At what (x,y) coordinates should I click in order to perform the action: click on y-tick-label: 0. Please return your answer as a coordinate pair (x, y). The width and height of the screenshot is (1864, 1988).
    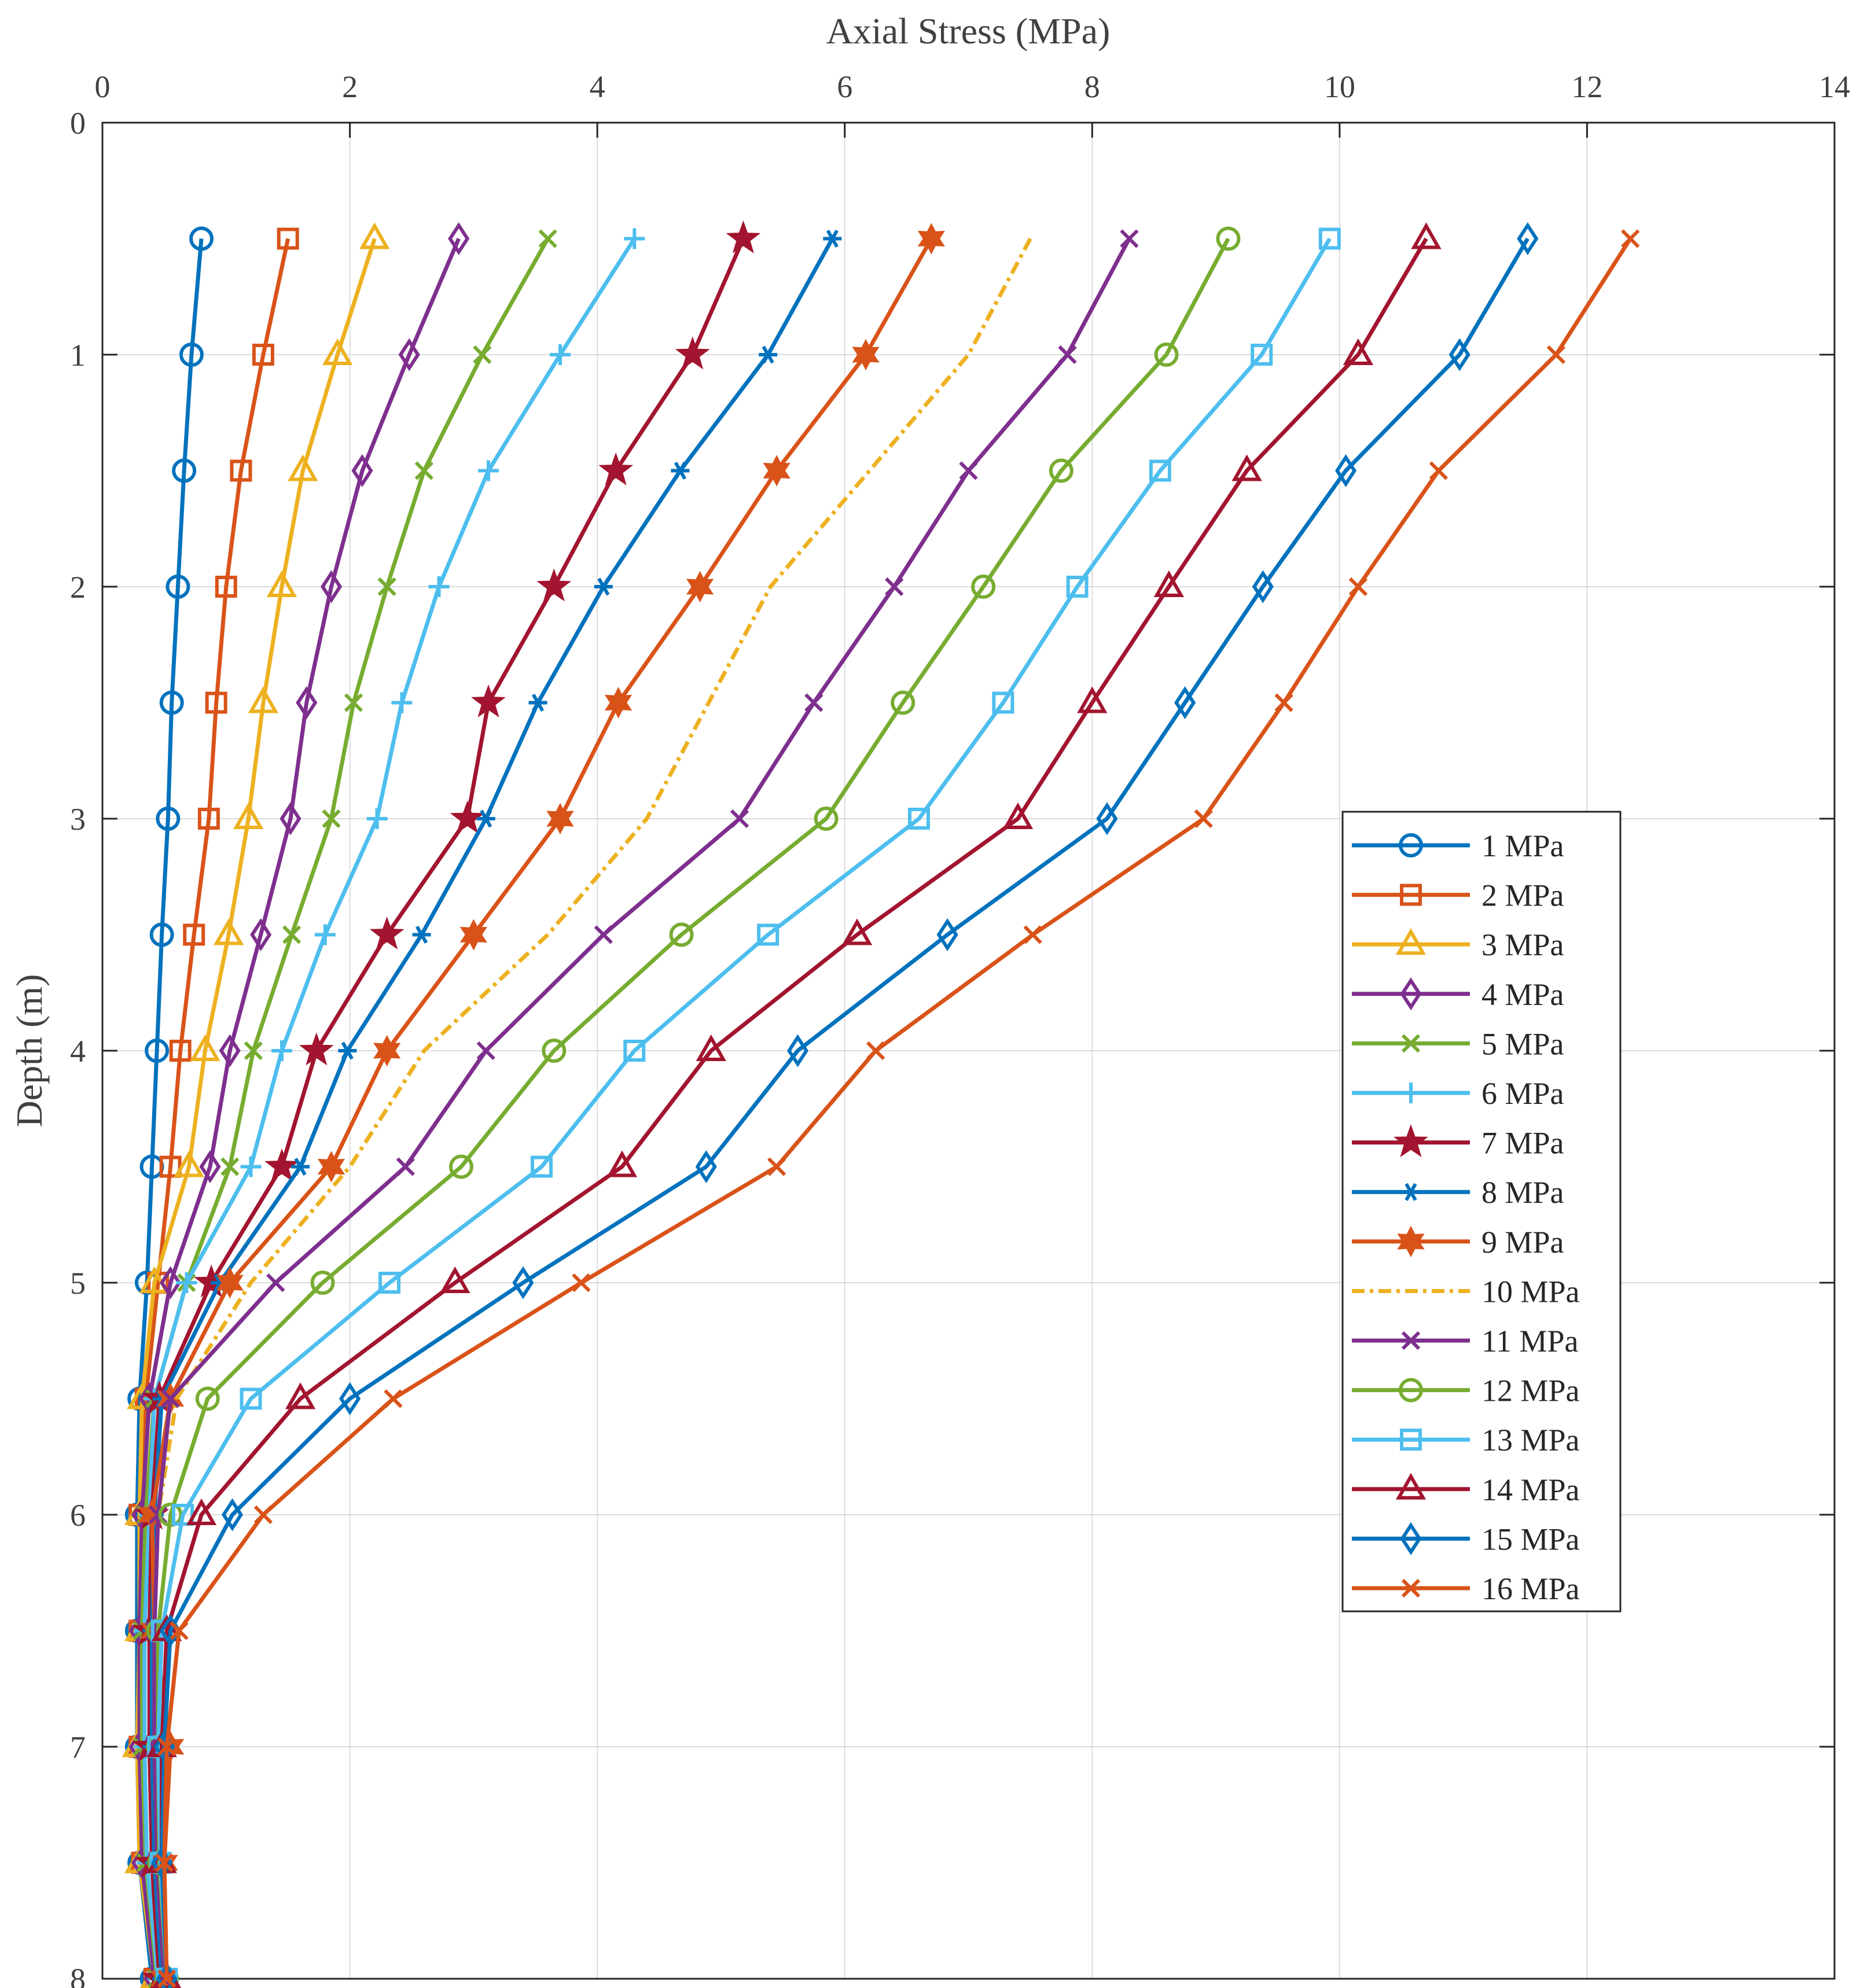
    Looking at the image, I should click on (78, 124).